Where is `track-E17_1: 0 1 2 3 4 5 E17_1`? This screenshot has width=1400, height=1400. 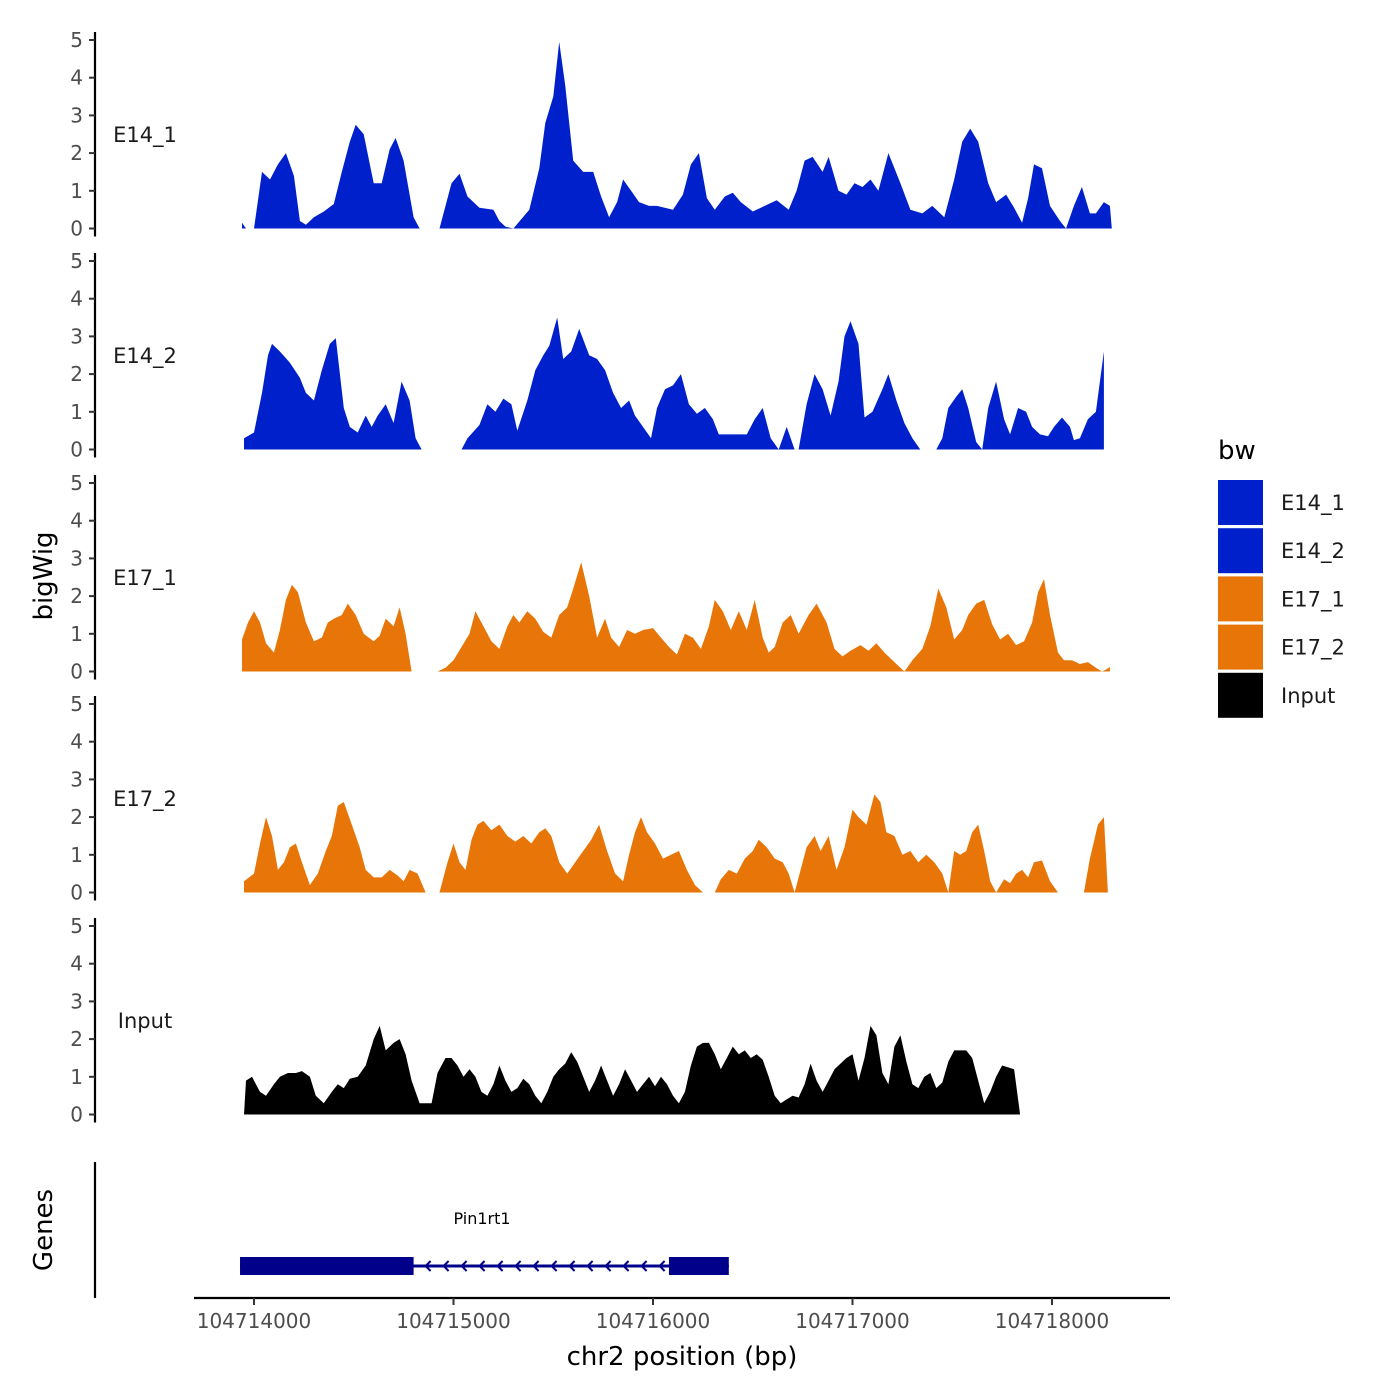 track-E17_1: 0 1 2 3 4 5 E17_1 is located at coordinates (590, 577).